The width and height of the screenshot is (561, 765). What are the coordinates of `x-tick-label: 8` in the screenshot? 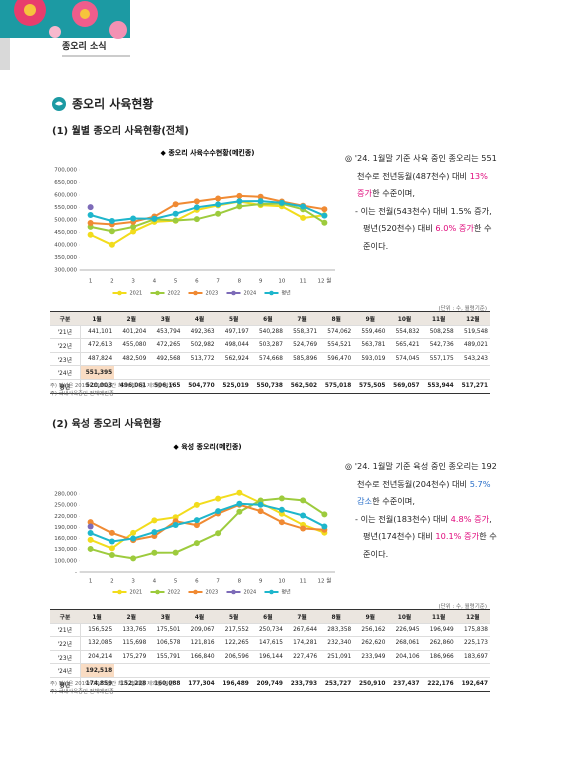 It's located at (240, 582).